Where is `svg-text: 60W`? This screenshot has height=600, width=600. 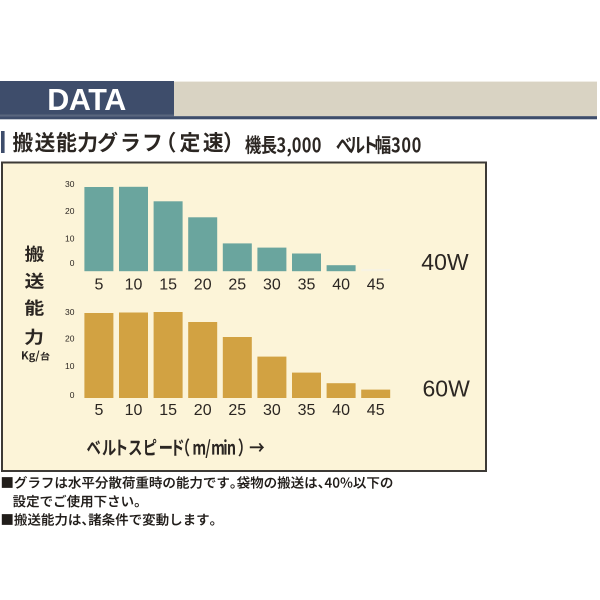 svg-text: 60W is located at coordinates (447, 388).